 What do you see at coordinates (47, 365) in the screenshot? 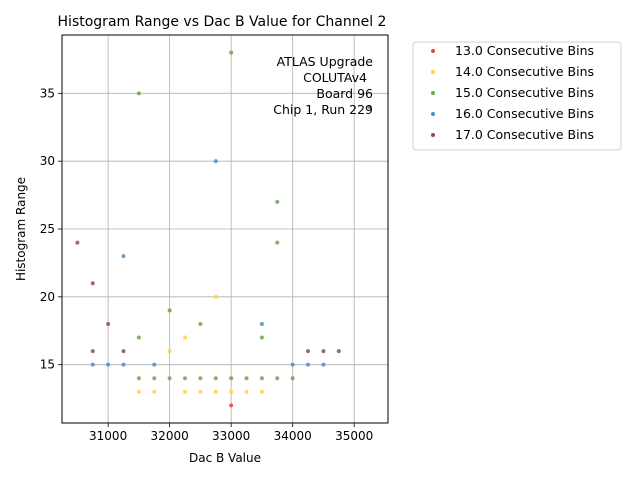
I see `y-tick-label: 15` at bounding box center [47, 365].